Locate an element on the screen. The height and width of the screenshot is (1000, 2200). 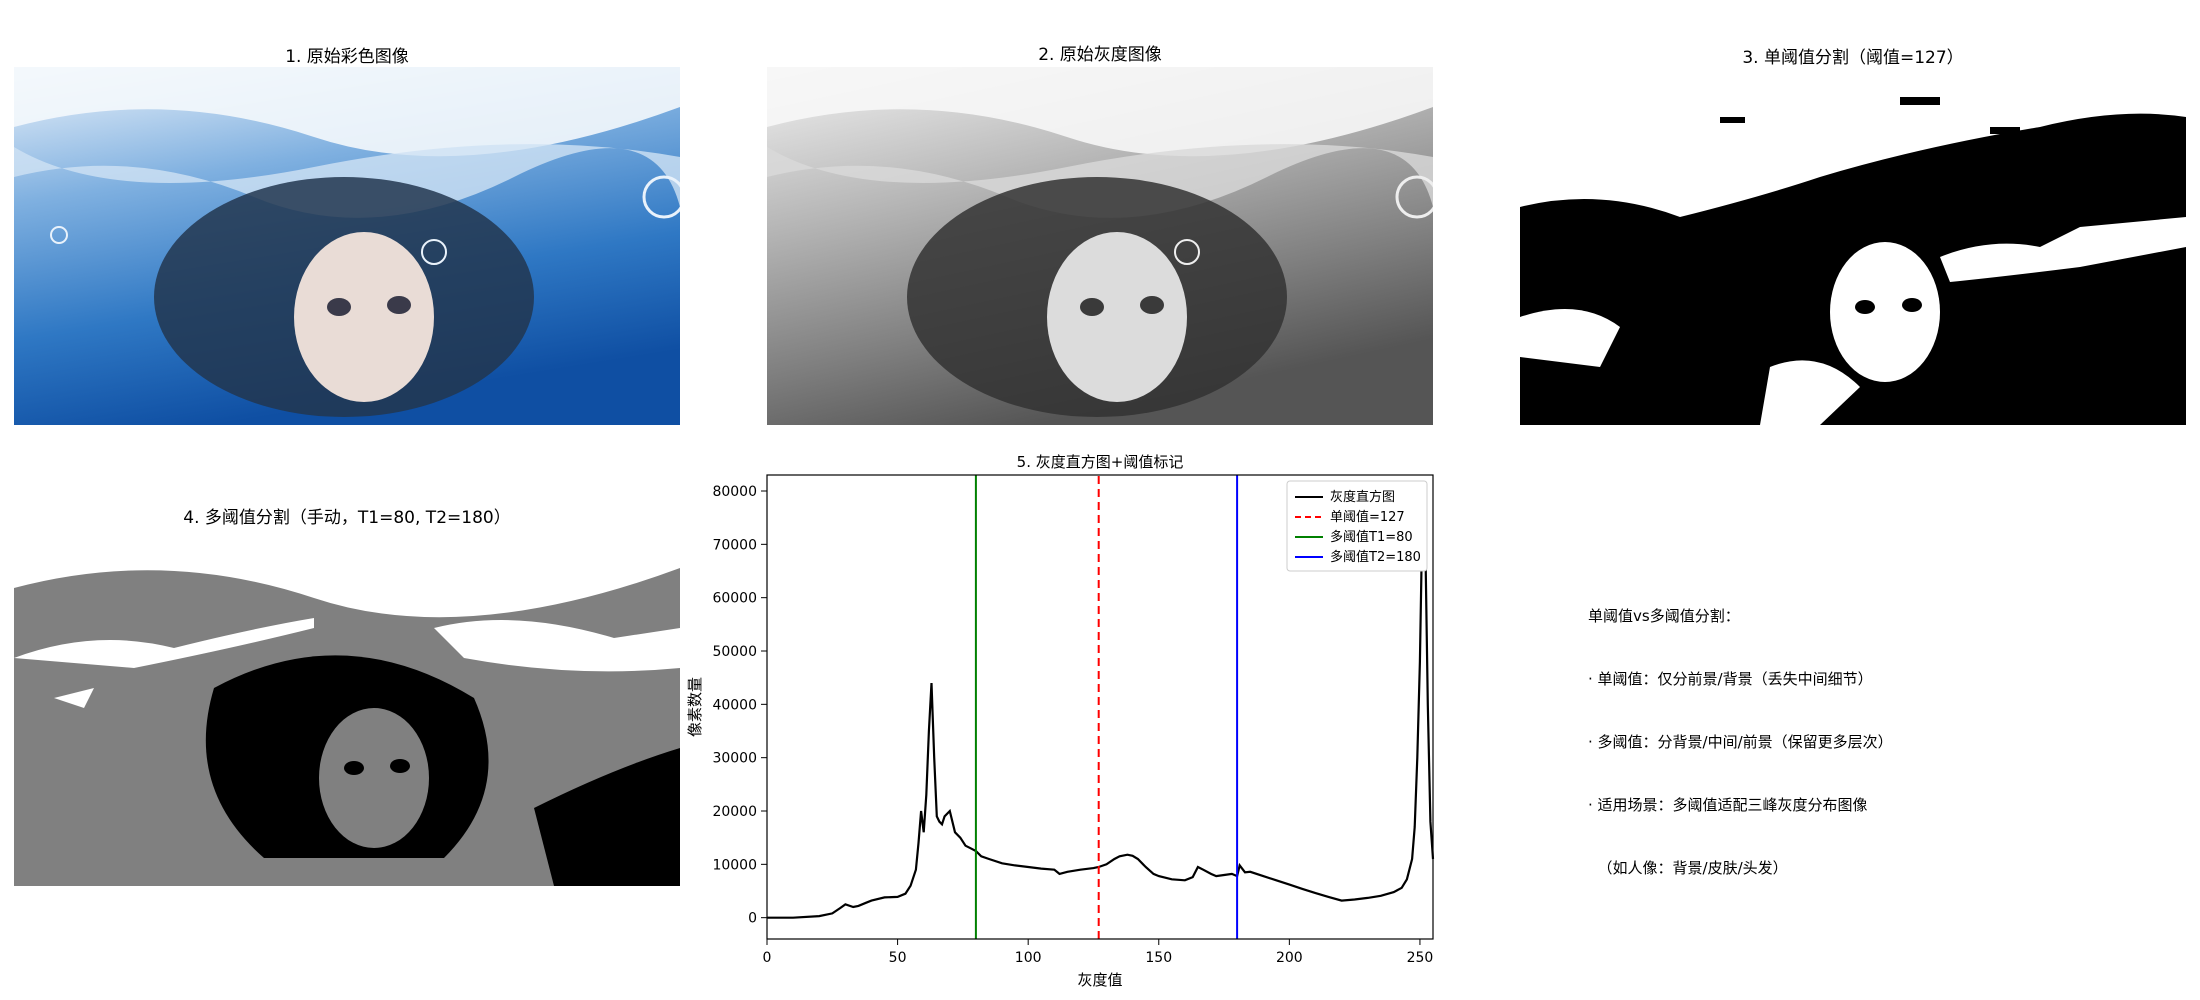
x-tick-label: 200 is located at coordinates (1289, 958).